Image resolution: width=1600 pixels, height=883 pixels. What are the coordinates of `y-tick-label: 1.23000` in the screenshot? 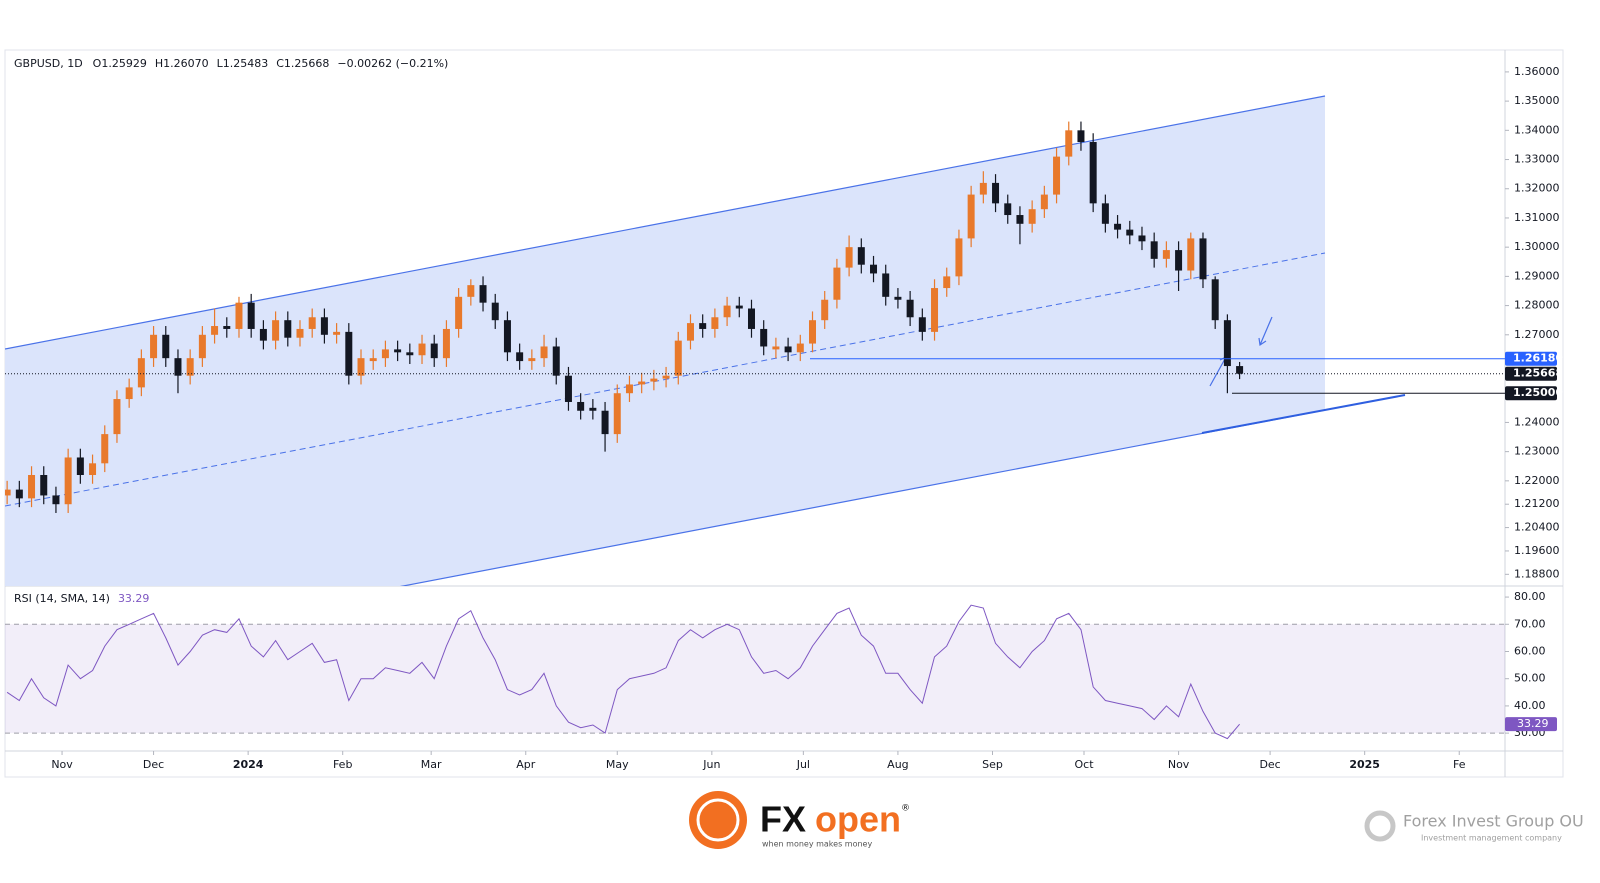 It's located at (1537, 451).